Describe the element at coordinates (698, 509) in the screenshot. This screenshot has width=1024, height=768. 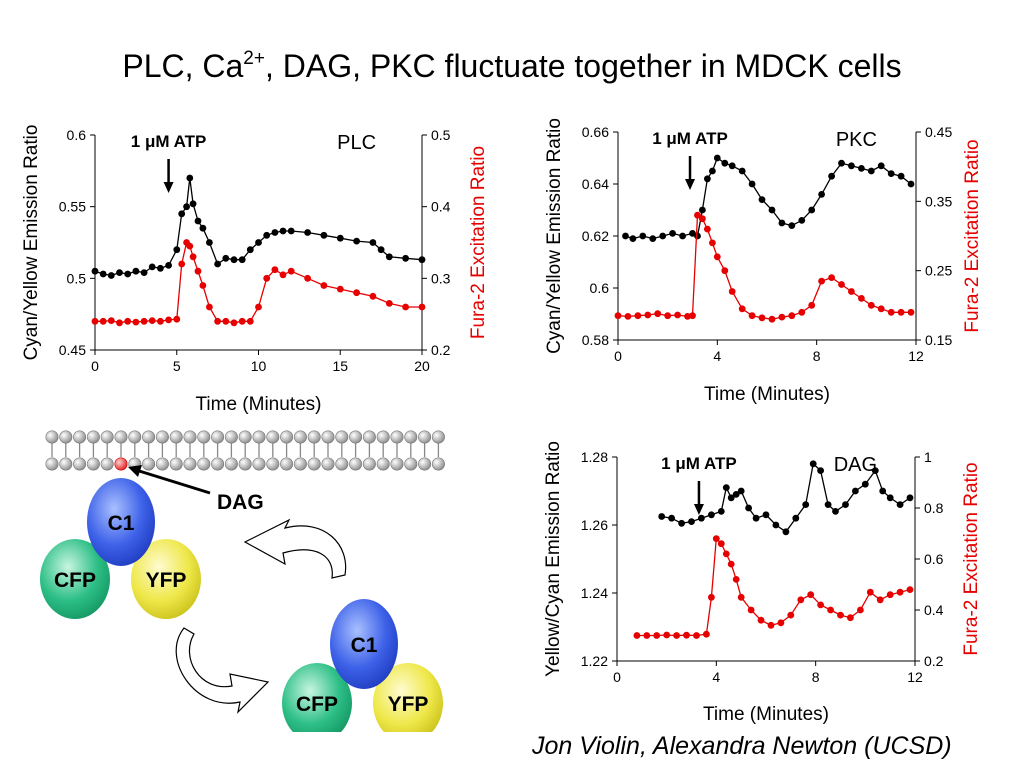
I see `chart-2-atp-arrowhead-icon` at that location.